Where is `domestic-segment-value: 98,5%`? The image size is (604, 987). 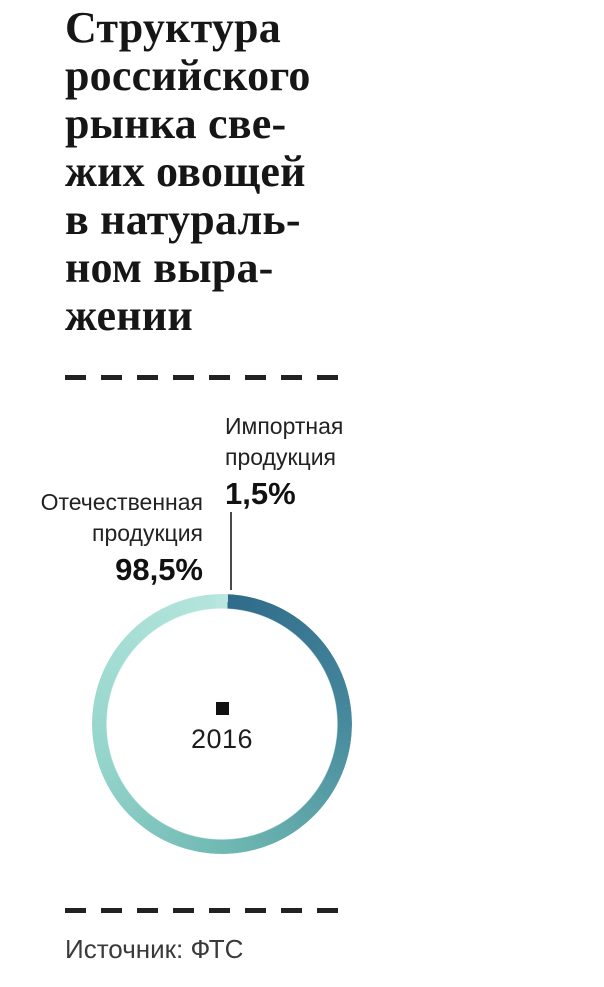
domestic-segment-value: 98,5% is located at coordinates (159, 569).